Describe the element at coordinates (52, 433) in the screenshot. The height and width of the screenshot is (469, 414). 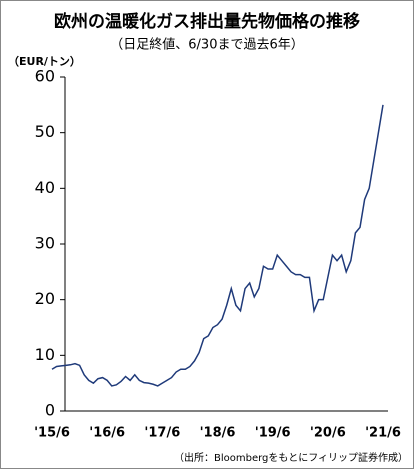
I see `x-tick-label: '15/6` at that location.